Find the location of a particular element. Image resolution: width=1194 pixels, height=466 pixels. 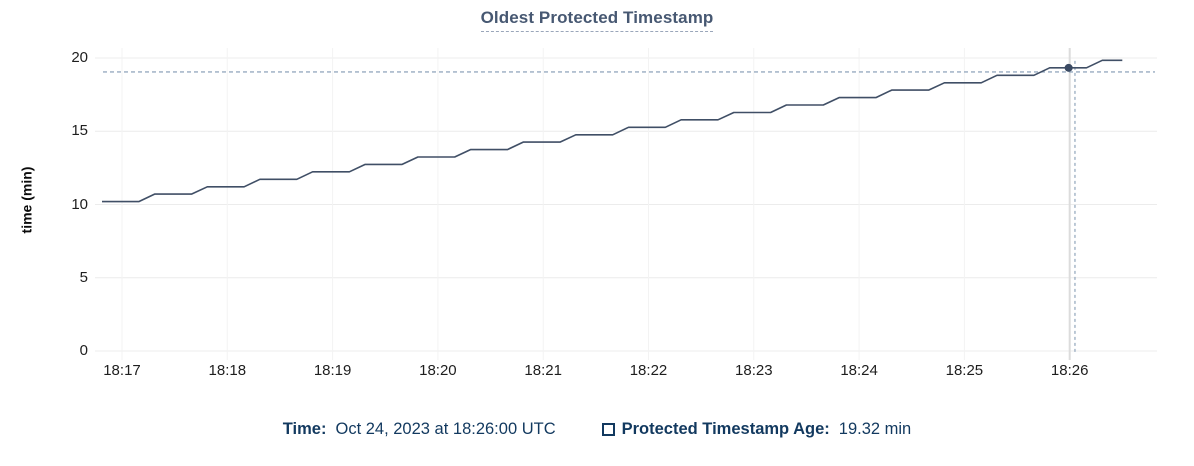

legend-time-group: Time: Oct 24, 2023 at 18:26:00 UTC is located at coordinates (419, 429).